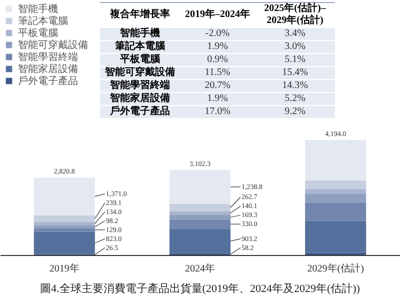 This screenshot has height=300, width=400. I want to click on category-label: 智能可穿戴設備, so click(140, 73).